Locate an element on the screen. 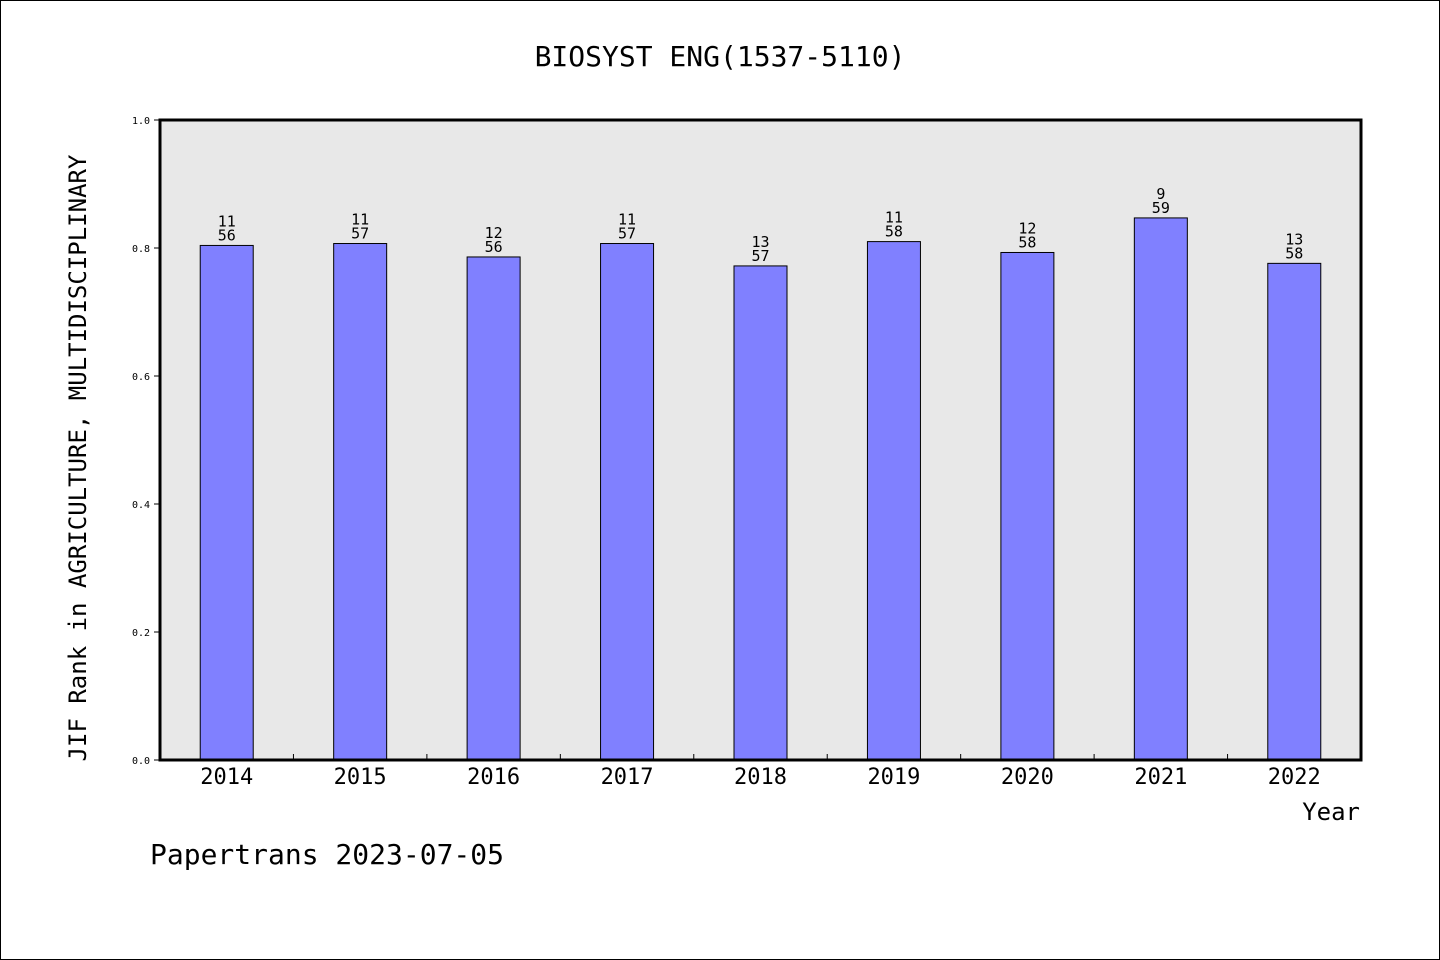  y-axis-ticks: 0.0 0.2 0.4 0.6 0.8 1.0 is located at coordinates (146, 441).